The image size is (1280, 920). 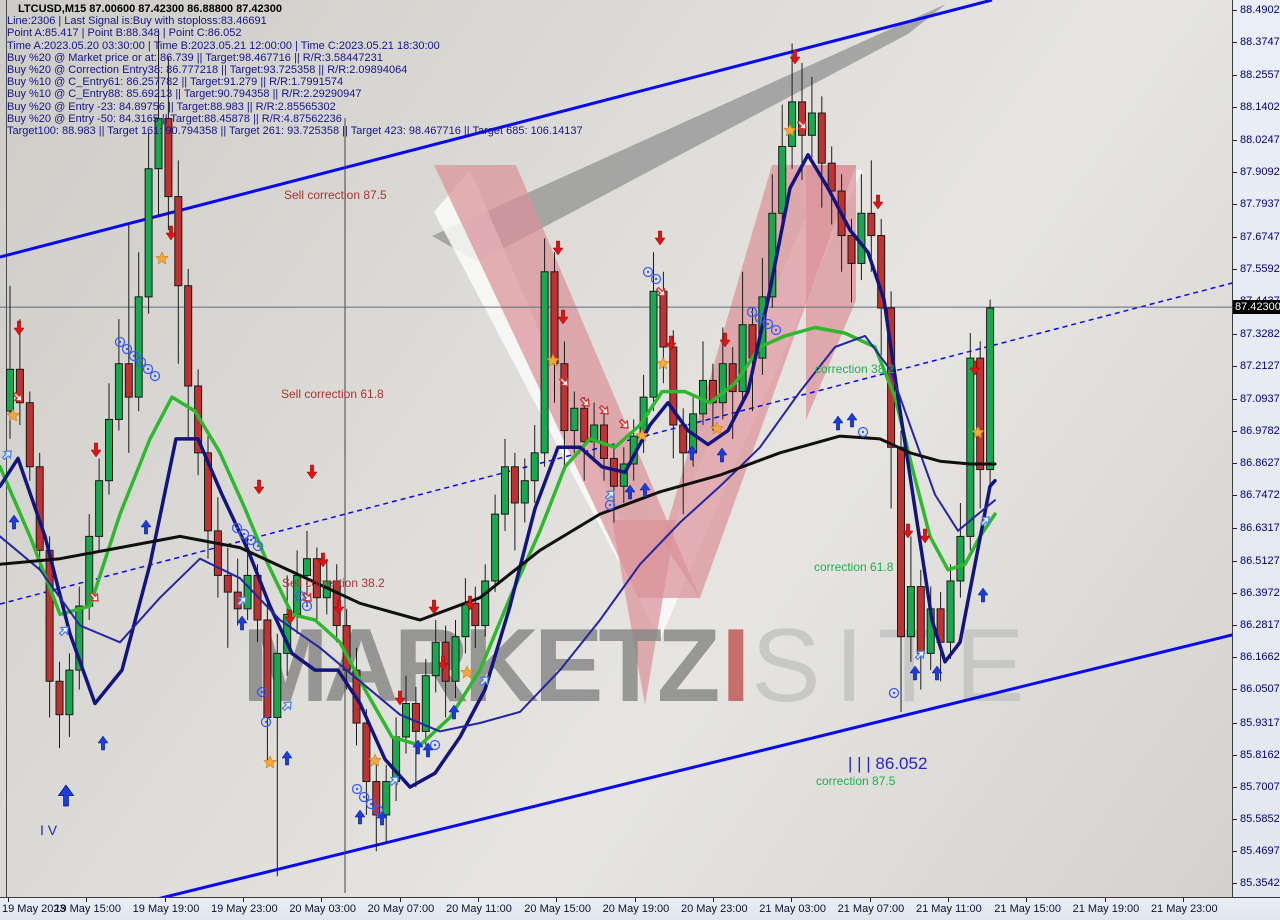 What do you see at coordinates (1260, 139) in the screenshot?
I see `price-axis-label: 88.02470` at bounding box center [1260, 139].